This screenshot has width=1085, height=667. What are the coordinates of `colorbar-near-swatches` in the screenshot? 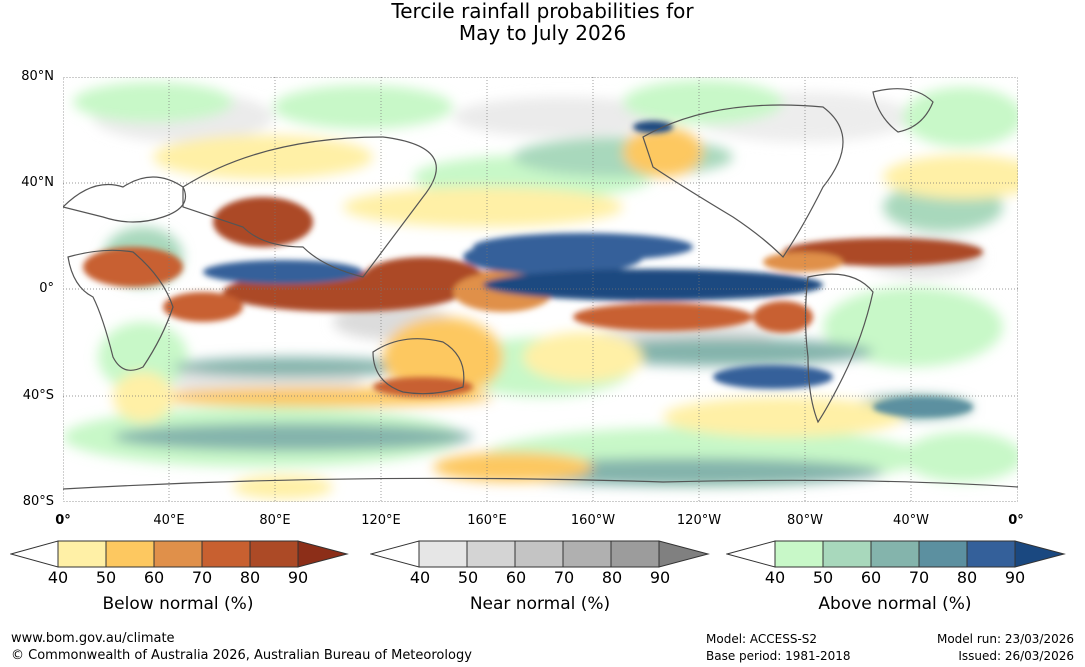 It's located at (539, 554).